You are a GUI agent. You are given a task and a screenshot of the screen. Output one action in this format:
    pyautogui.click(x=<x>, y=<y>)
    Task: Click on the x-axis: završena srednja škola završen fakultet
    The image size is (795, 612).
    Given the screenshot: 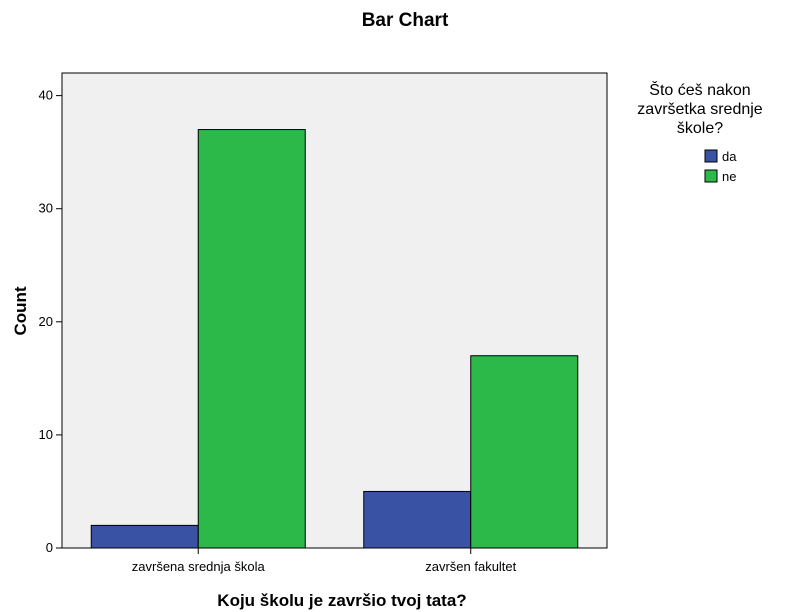 What is the action you would take?
    pyautogui.click(x=324, y=561)
    